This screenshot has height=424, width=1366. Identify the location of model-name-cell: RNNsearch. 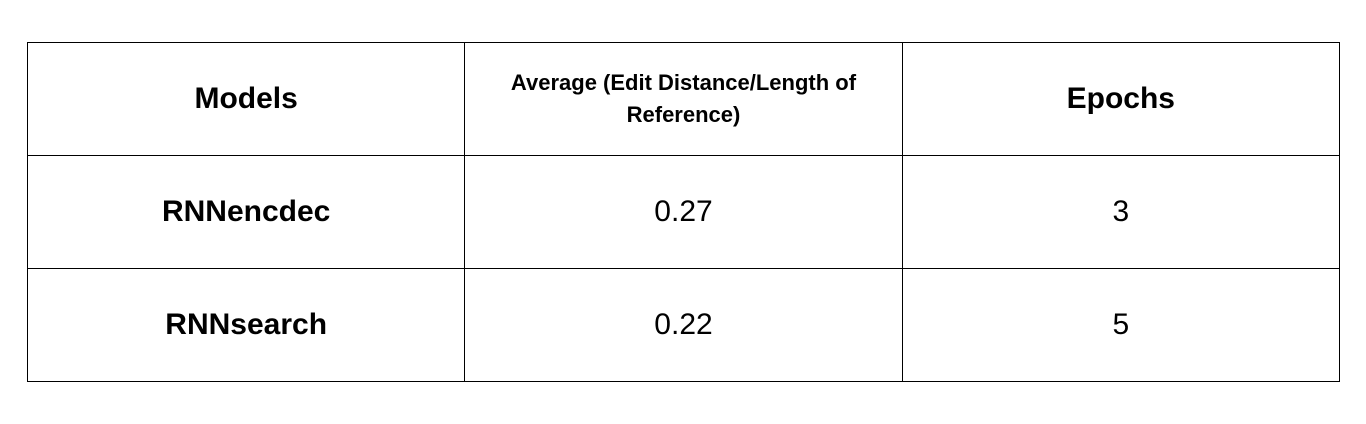
(246, 325).